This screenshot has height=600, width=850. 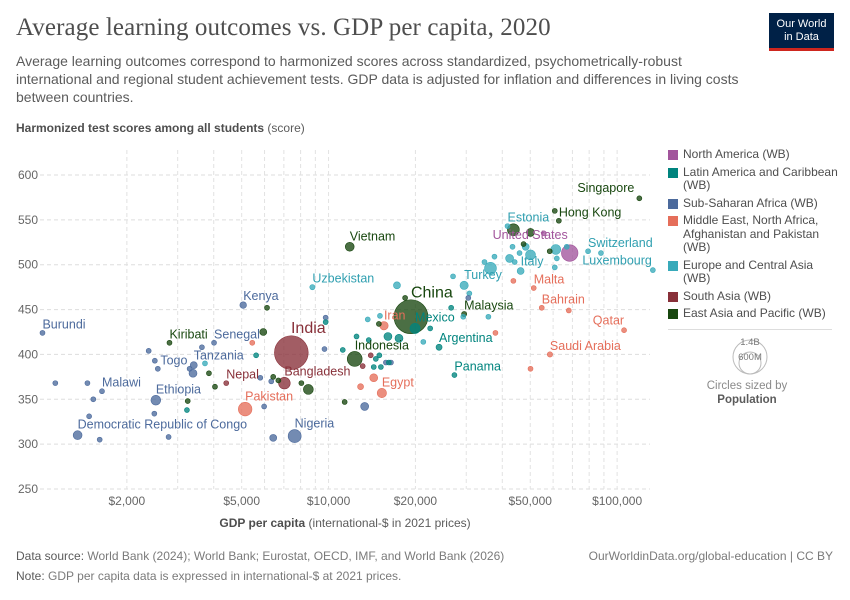 I want to click on point-togo, so click(x=155, y=360).